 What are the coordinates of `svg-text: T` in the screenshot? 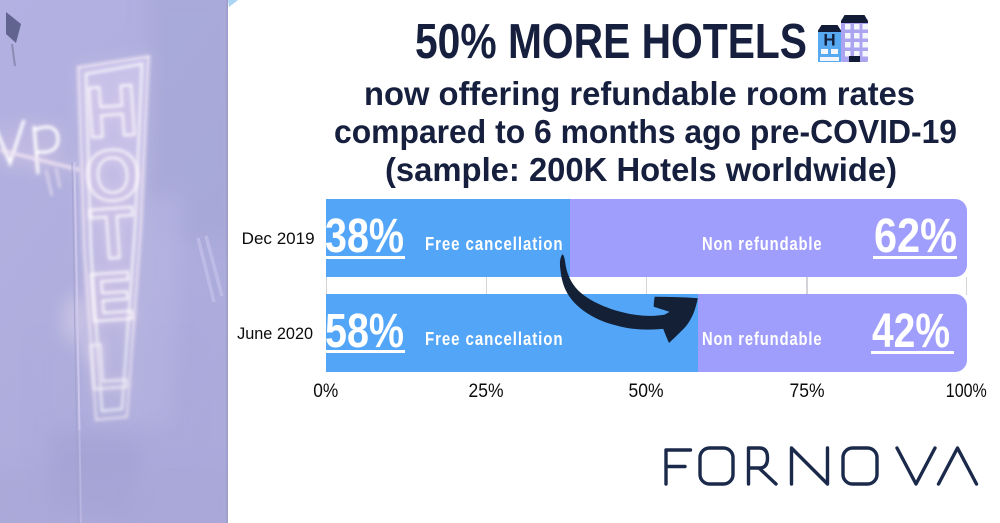 It's located at (112, 234).